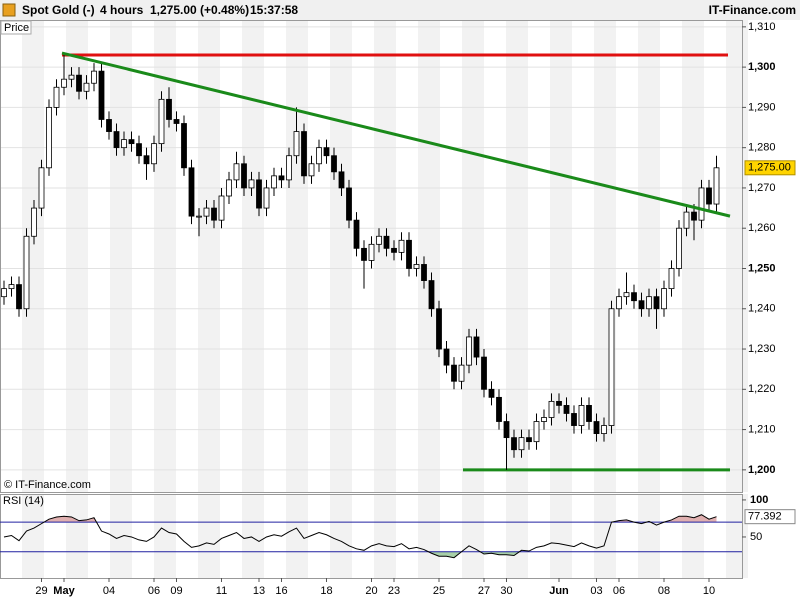  Describe the element at coordinates (762, 470) in the screenshot. I see `y-tick-label: 1,200` at that location.